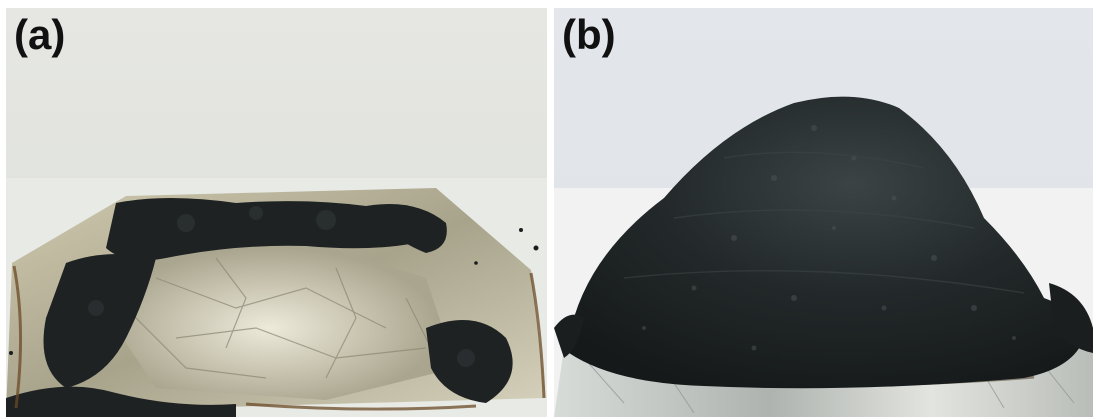 This screenshot has width=1096, height=419. I want to click on panel-b-label: (b), so click(589, 34).